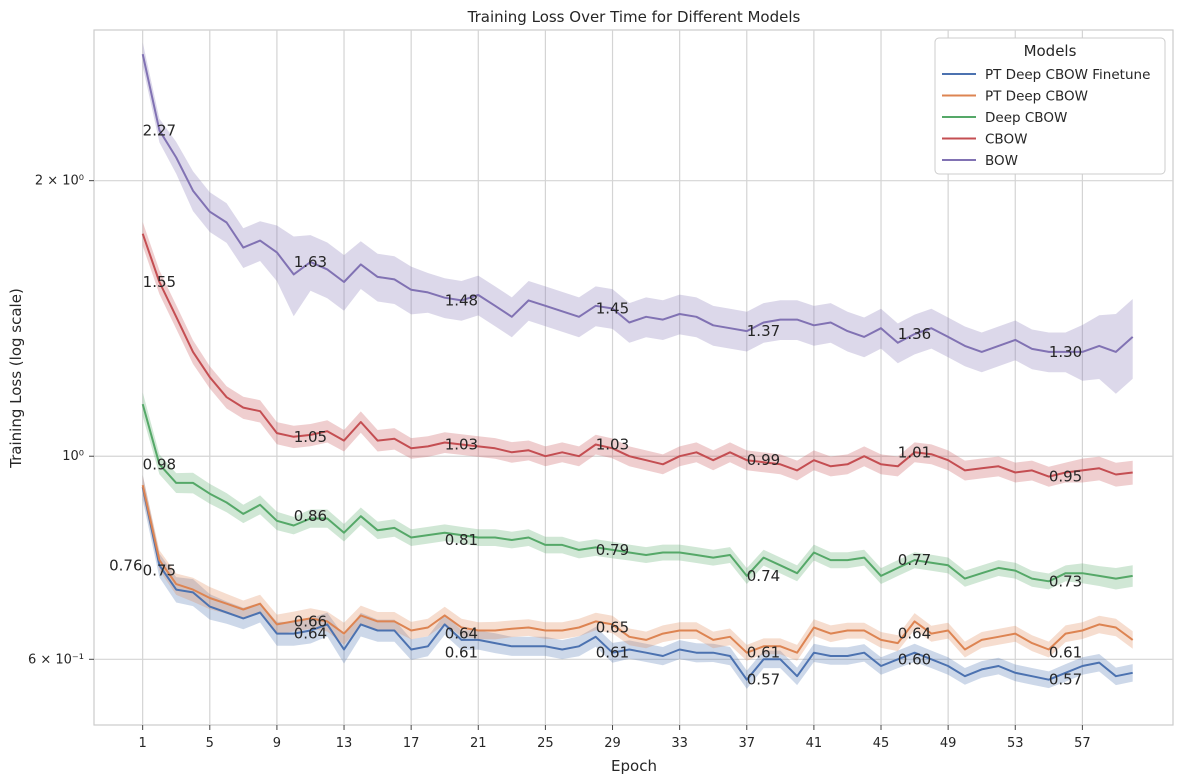  What do you see at coordinates (59, 181) in the screenshot?
I see `y-tick-label: 2 × 10⁰` at bounding box center [59, 181].